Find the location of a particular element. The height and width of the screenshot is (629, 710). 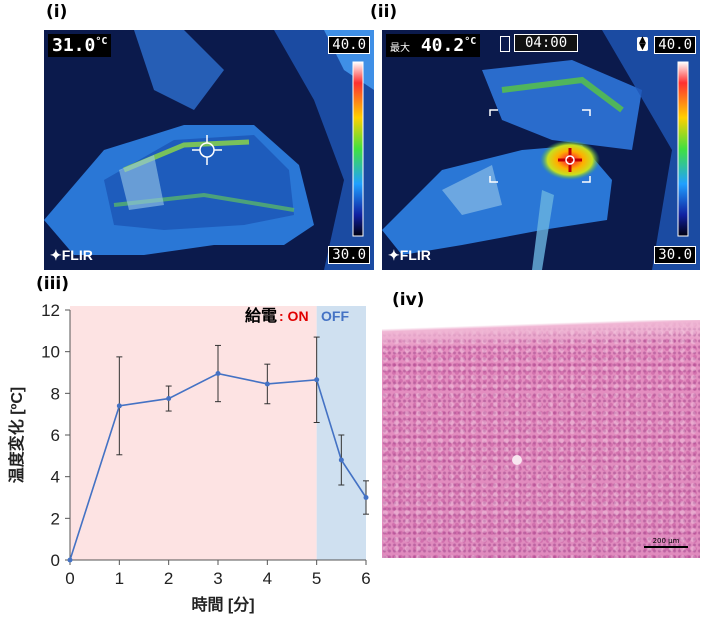

panel-label-iii: (iii) is located at coordinates (53, 284).